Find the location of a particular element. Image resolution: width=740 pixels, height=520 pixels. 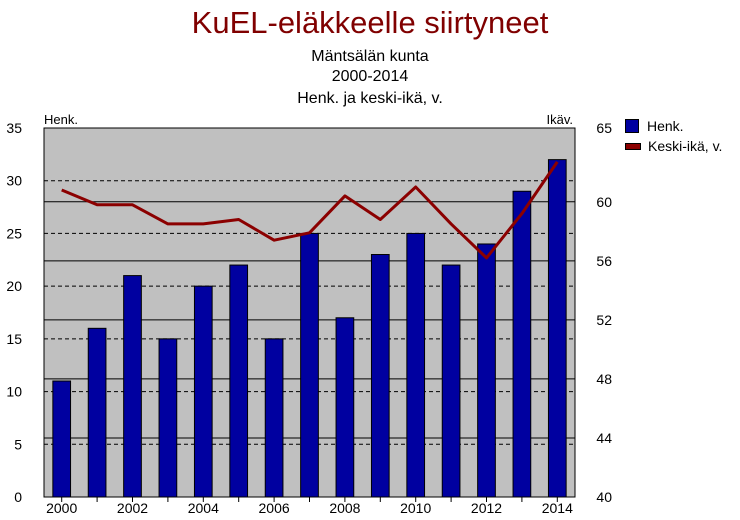

x-tick-label: 2002 is located at coordinates (132, 508).